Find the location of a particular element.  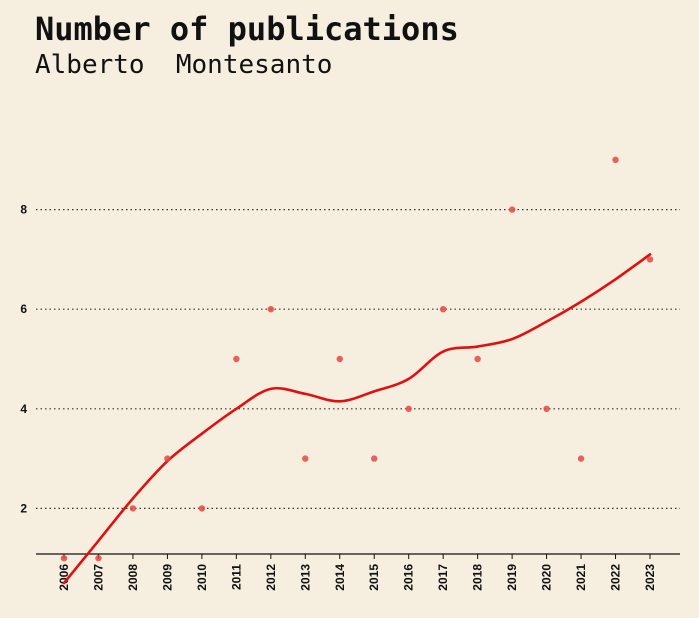

x-tick-label-2023: 2023 is located at coordinates (650, 577).